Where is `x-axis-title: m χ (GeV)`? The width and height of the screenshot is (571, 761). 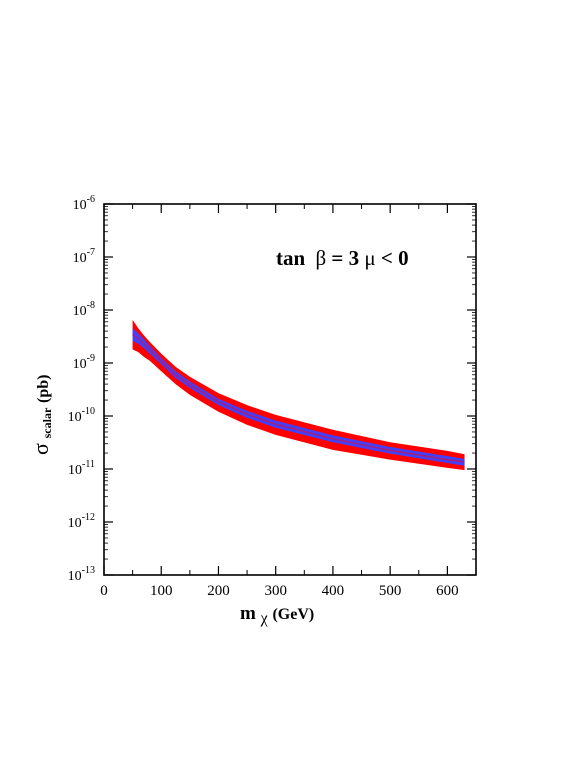
x-axis-title: m χ (GeV) is located at coordinates (277, 615).